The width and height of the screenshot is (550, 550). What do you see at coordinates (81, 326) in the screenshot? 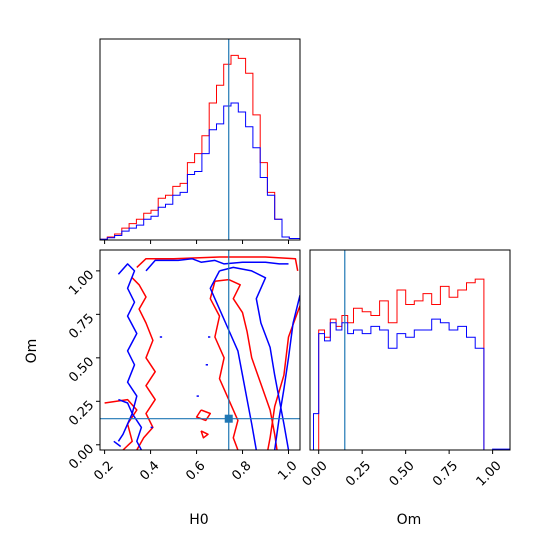
I see `contour-ytick-label-3: 0.75` at bounding box center [81, 326].